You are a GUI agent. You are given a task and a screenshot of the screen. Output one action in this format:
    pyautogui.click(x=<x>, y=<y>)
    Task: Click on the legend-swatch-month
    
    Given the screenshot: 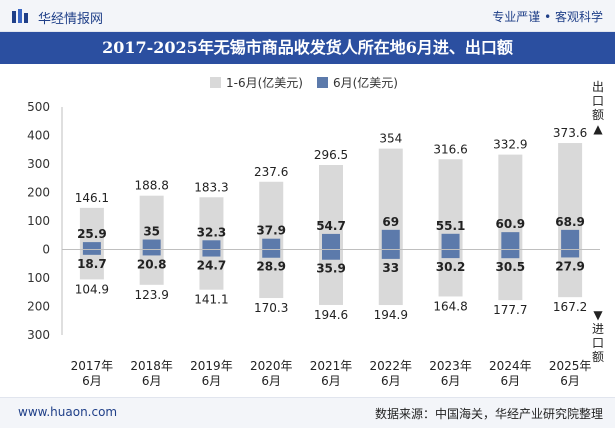 What is the action you would take?
    pyautogui.click(x=322, y=82)
    